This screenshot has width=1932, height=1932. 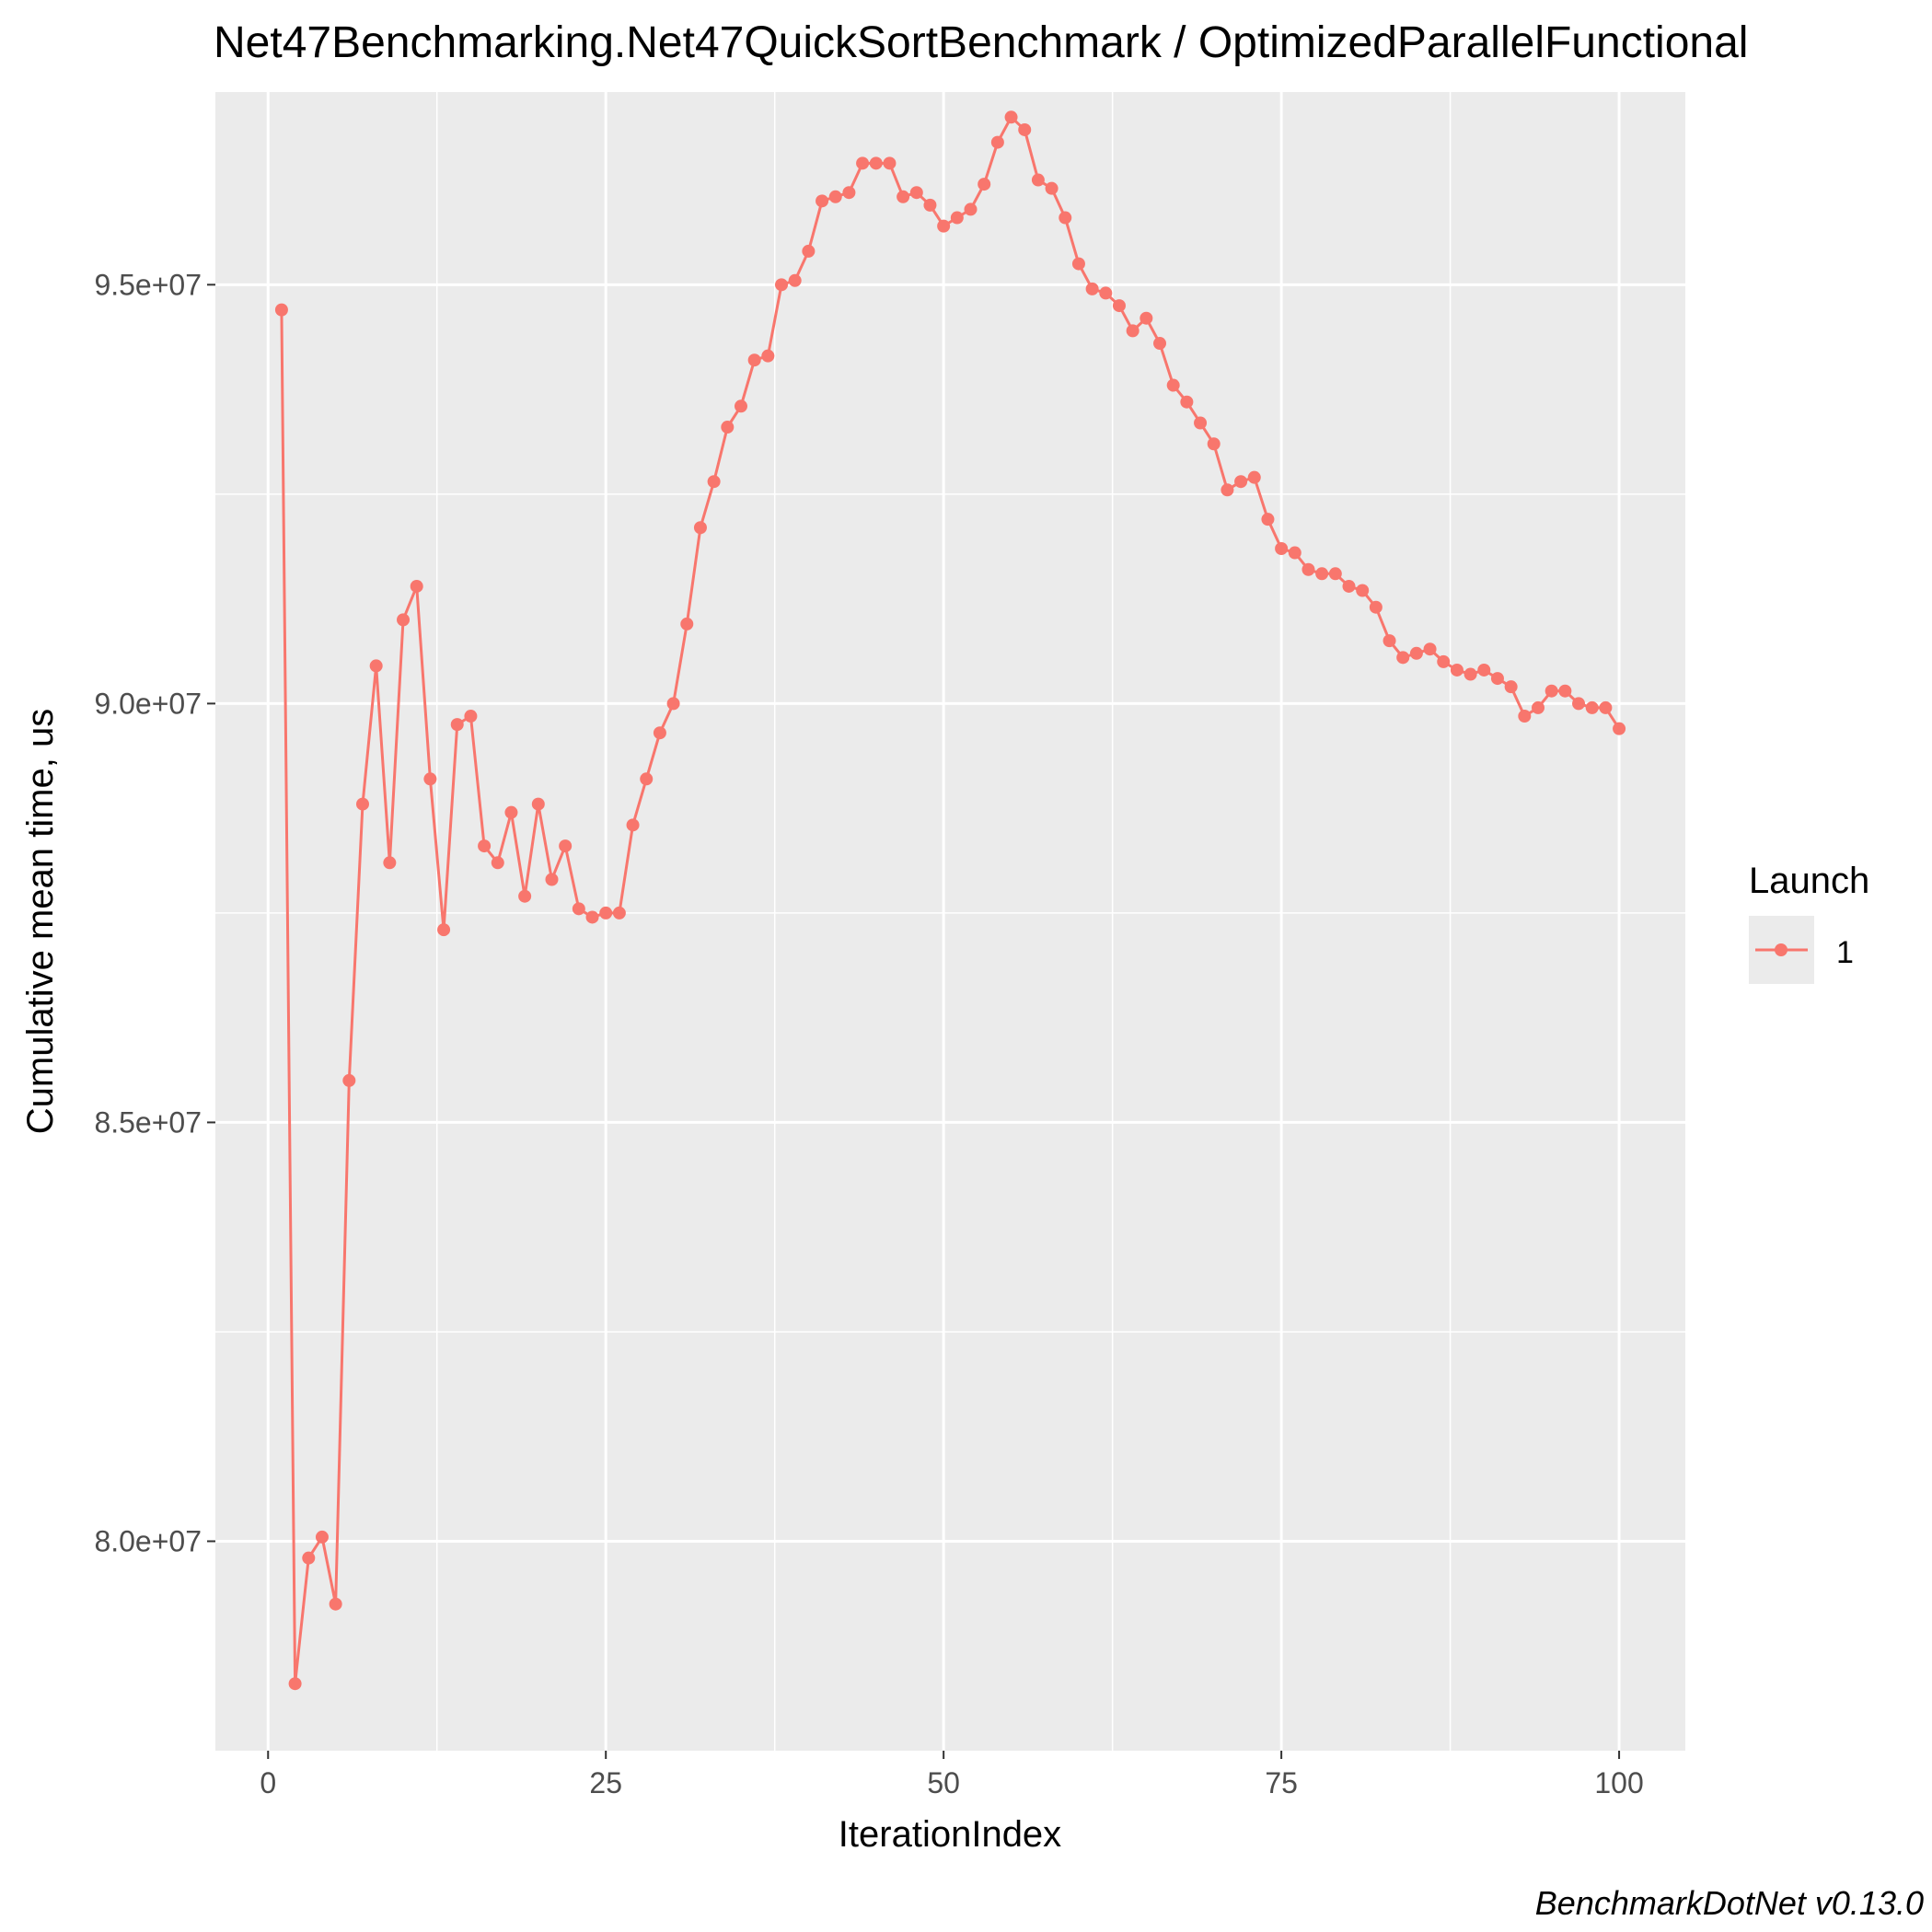 What do you see at coordinates (1730, 1903) in the screenshot?
I see `caption: BenchmarkDotNet v0.13.0` at bounding box center [1730, 1903].